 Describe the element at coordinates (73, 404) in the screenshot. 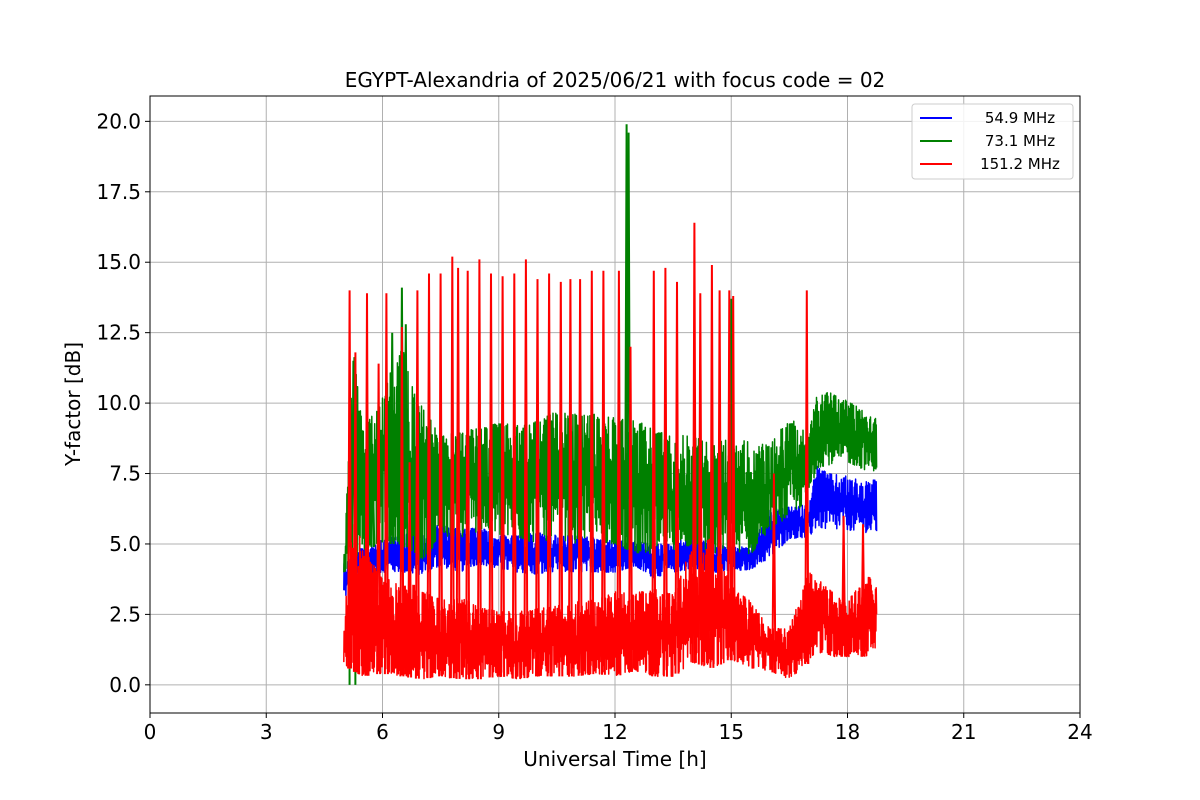

I see `y-axis-label: Y-factor [dB]` at that location.